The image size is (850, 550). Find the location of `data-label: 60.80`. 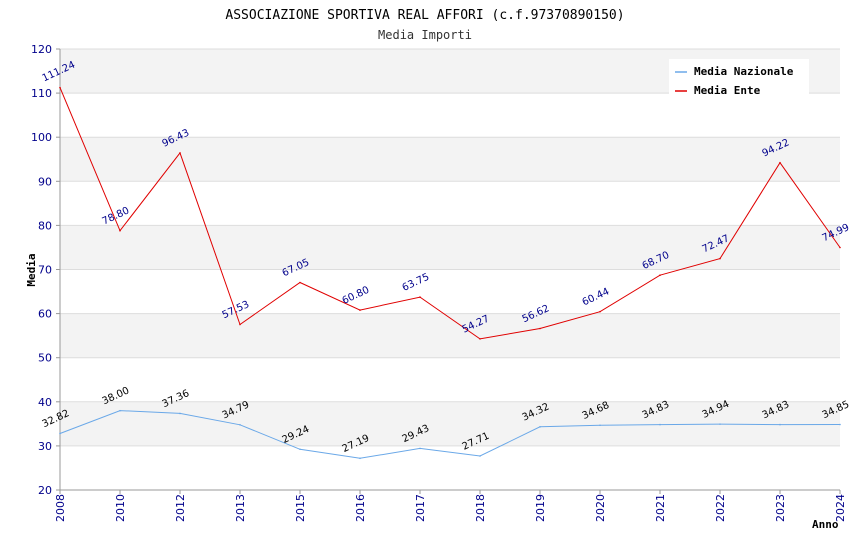

data-label: 60.80 is located at coordinates (356, 296).